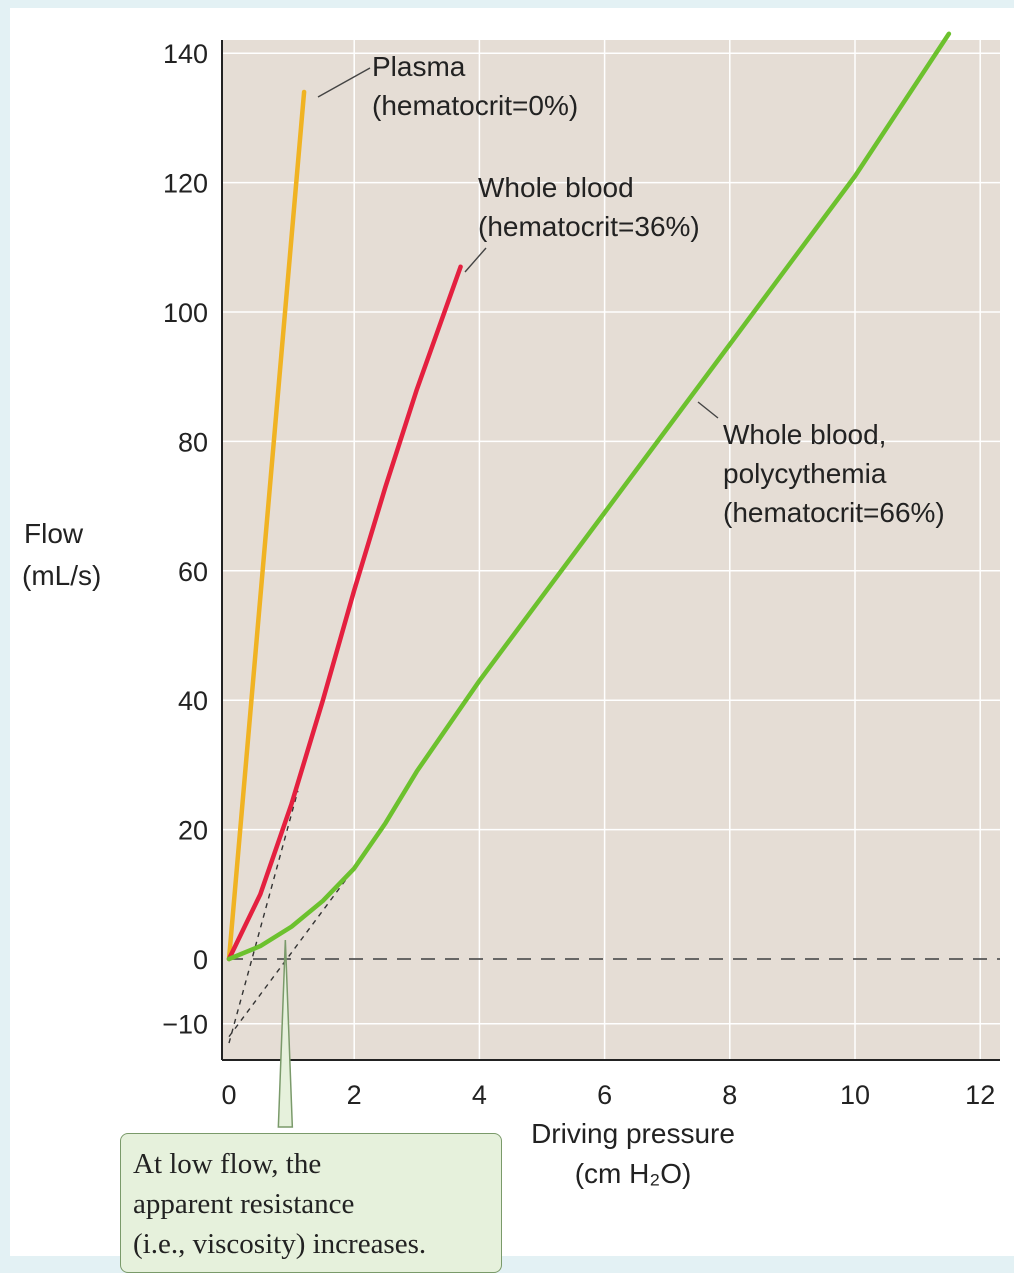  Describe the element at coordinates (200, 960) in the screenshot. I see `y-tick-label: 0` at that location.